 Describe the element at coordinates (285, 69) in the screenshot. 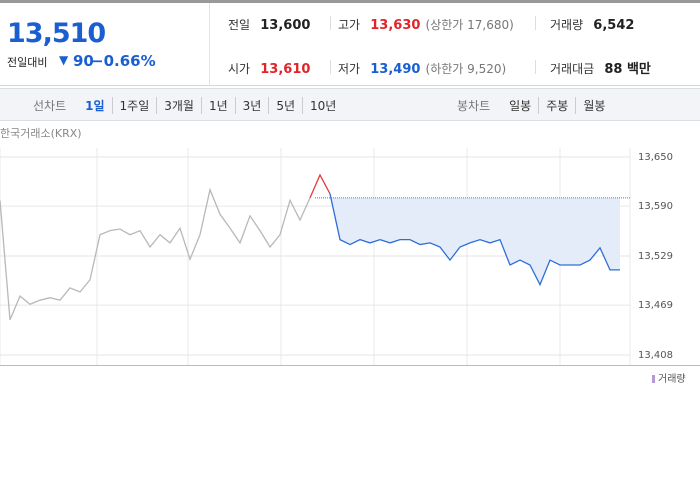

I see `info-value: 13,610` at that location.